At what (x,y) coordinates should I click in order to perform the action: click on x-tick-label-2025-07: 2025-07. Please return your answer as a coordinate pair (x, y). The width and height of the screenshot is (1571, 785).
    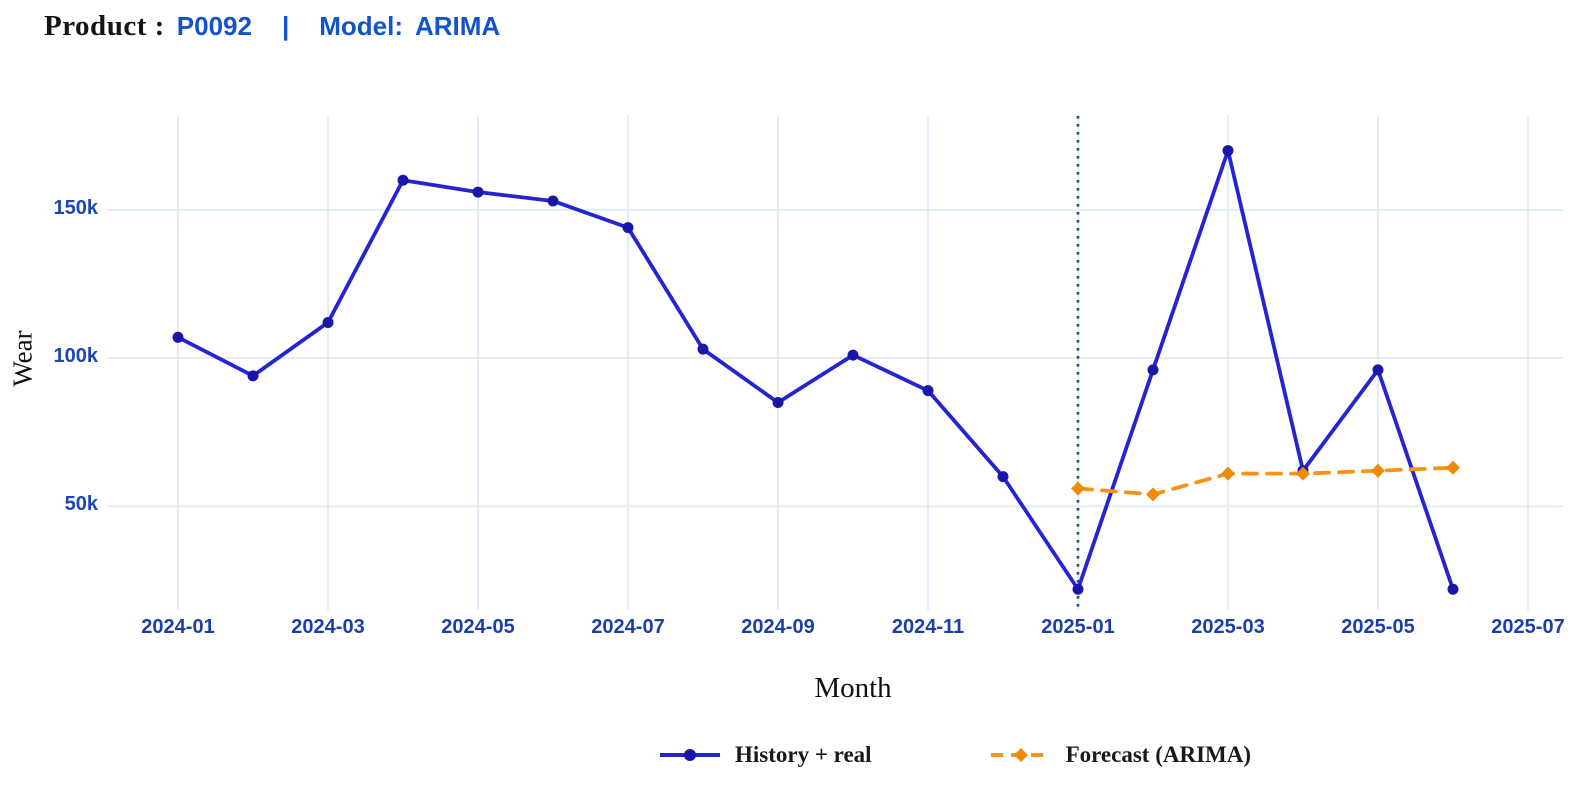
    Looking at the image, I should click on (1528, 627).